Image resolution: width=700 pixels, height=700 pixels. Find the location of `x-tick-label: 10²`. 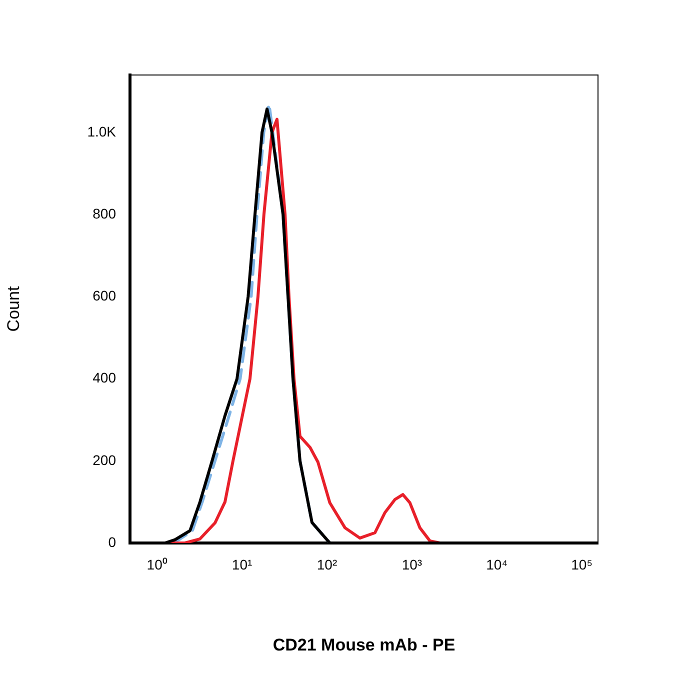

x-tick-label: 10² is located at coordinates (327, 564).